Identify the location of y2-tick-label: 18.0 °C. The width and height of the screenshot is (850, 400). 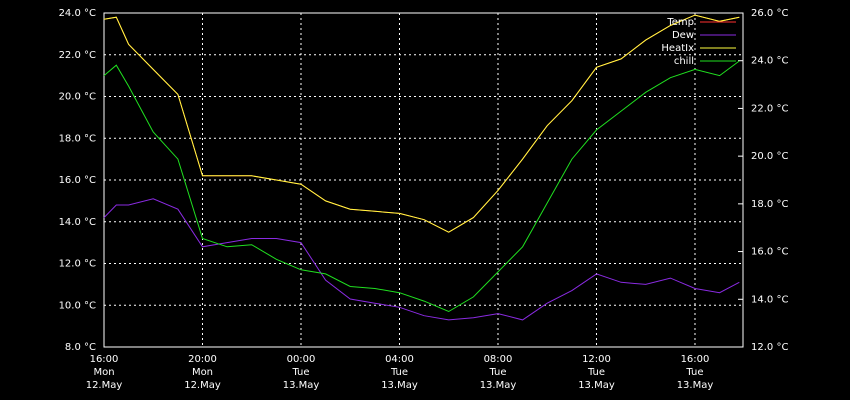
(769, 204).